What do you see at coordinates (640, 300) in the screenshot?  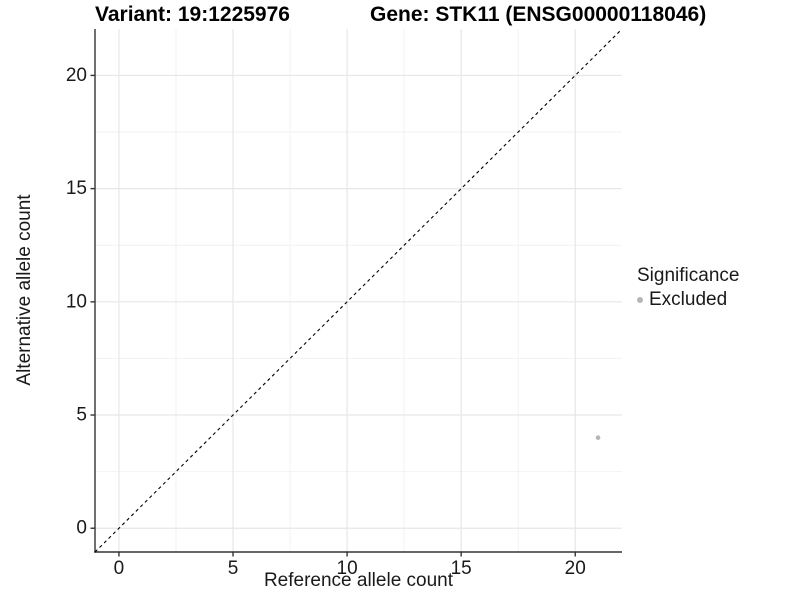 I see `legend-point-icon` at bounding box center [640, 300].